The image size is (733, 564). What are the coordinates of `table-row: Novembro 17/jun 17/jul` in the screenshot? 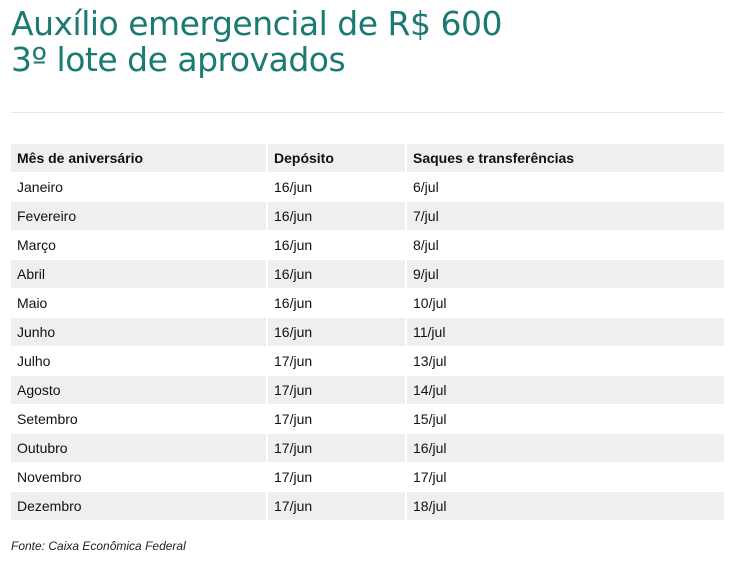 It's located at (367, 477).